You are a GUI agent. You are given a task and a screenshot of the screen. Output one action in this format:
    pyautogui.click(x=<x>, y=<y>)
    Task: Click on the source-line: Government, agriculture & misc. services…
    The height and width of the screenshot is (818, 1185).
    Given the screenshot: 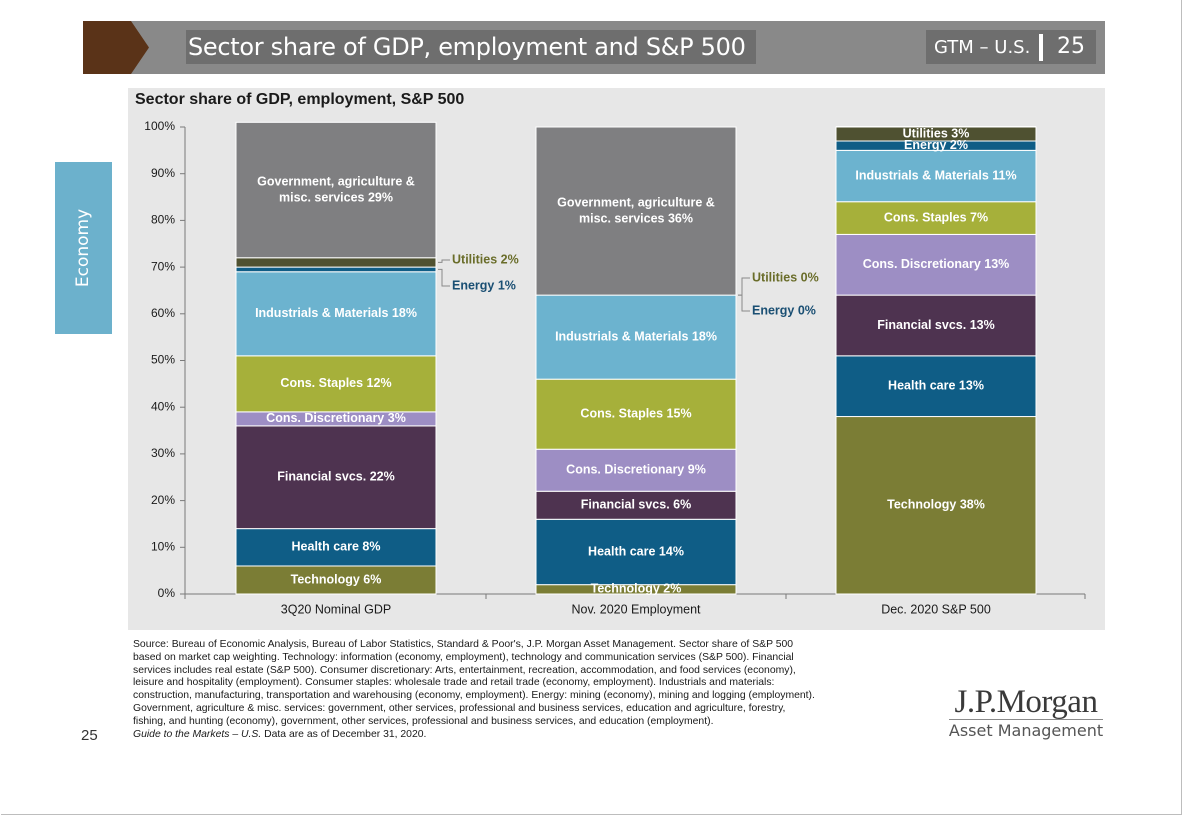 What is the action you would take?
    pyautogui.click(x=459, y=708)
    